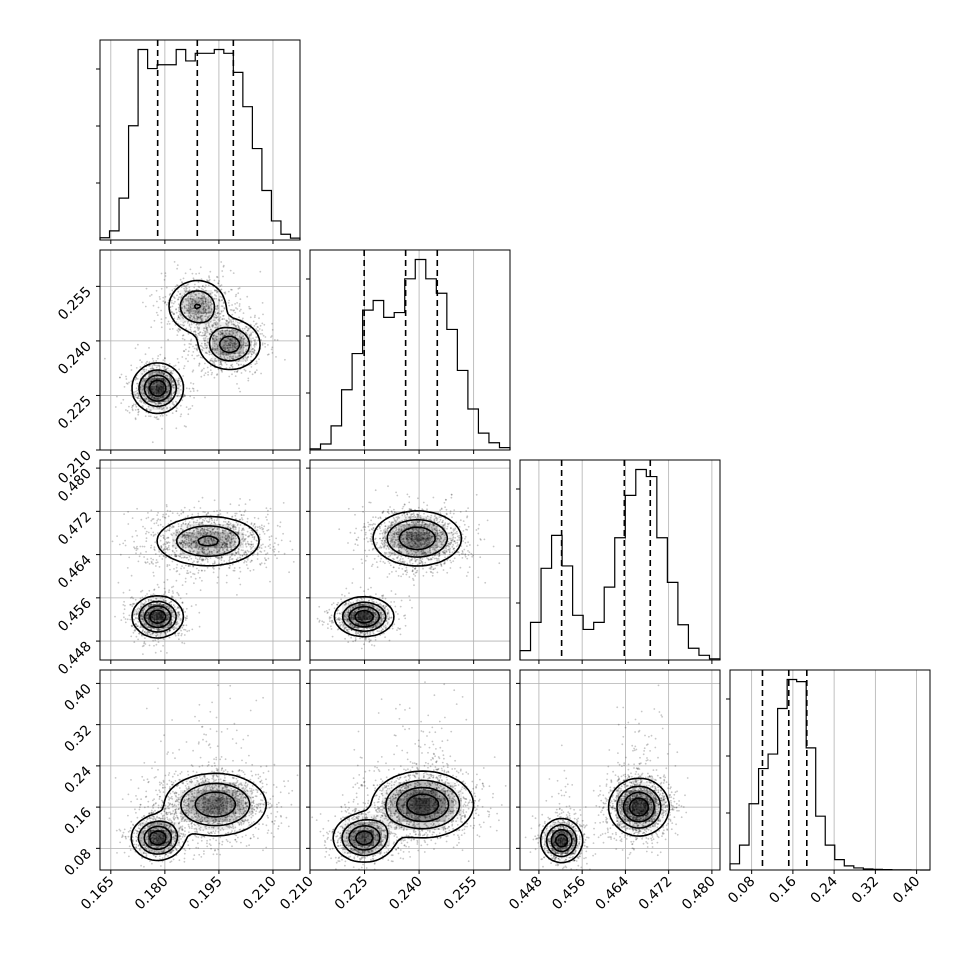  What do you see at coordinates (75, 615) in the screenshot?
I see `y-tick-label: 0.456` at bounding box center [75, 615].